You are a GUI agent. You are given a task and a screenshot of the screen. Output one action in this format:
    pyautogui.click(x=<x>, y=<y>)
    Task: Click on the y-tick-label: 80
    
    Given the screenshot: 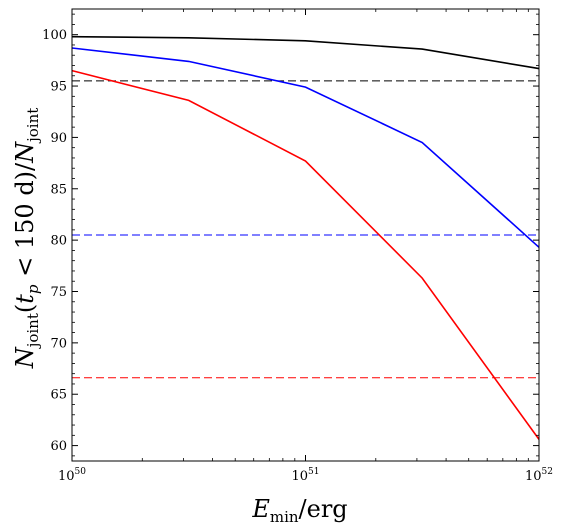 What is the action you would take?
    pyautogui.click(x=58, y=241)
    